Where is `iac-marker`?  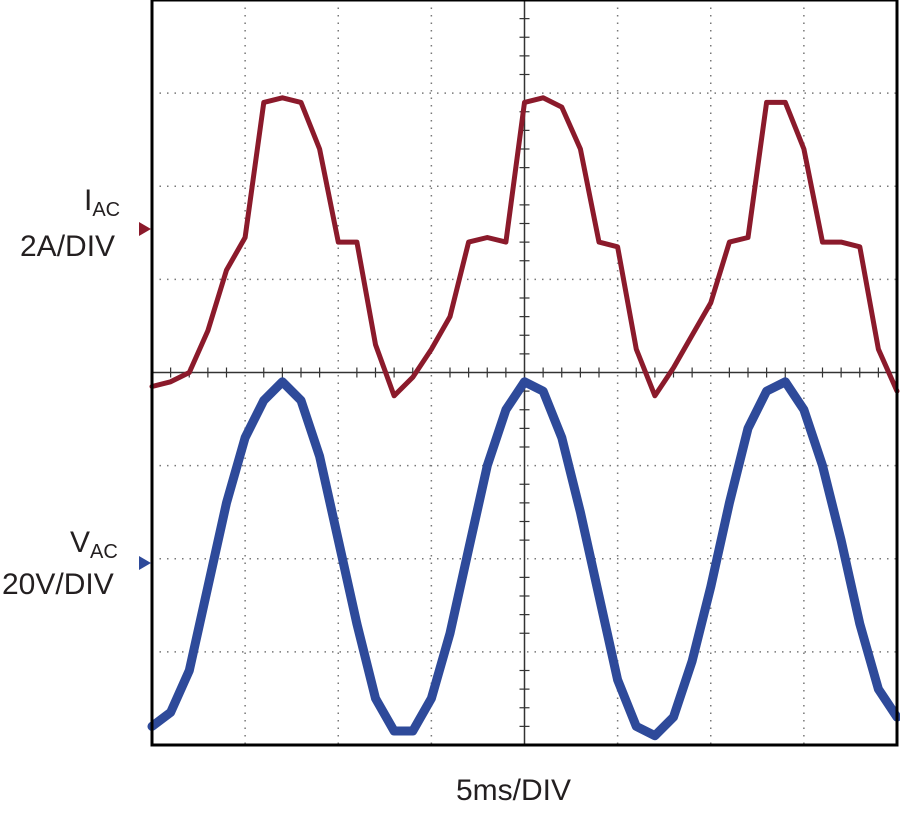 iac-marker is located at coordinates (145, 229).